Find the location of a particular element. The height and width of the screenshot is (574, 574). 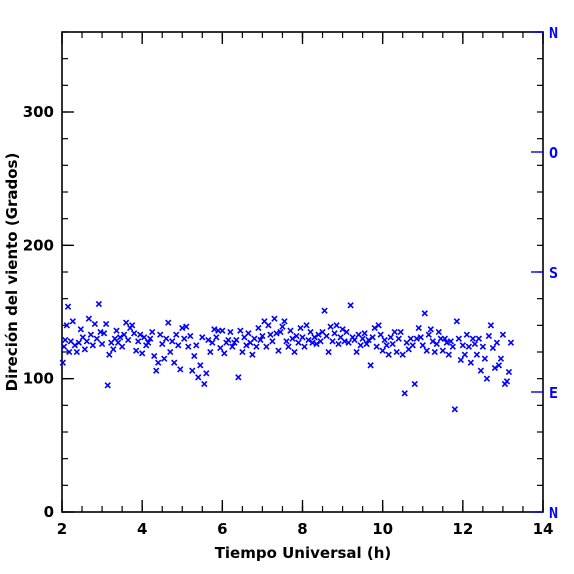

y-tick-label: 200 is located at coordinates (38, 245).